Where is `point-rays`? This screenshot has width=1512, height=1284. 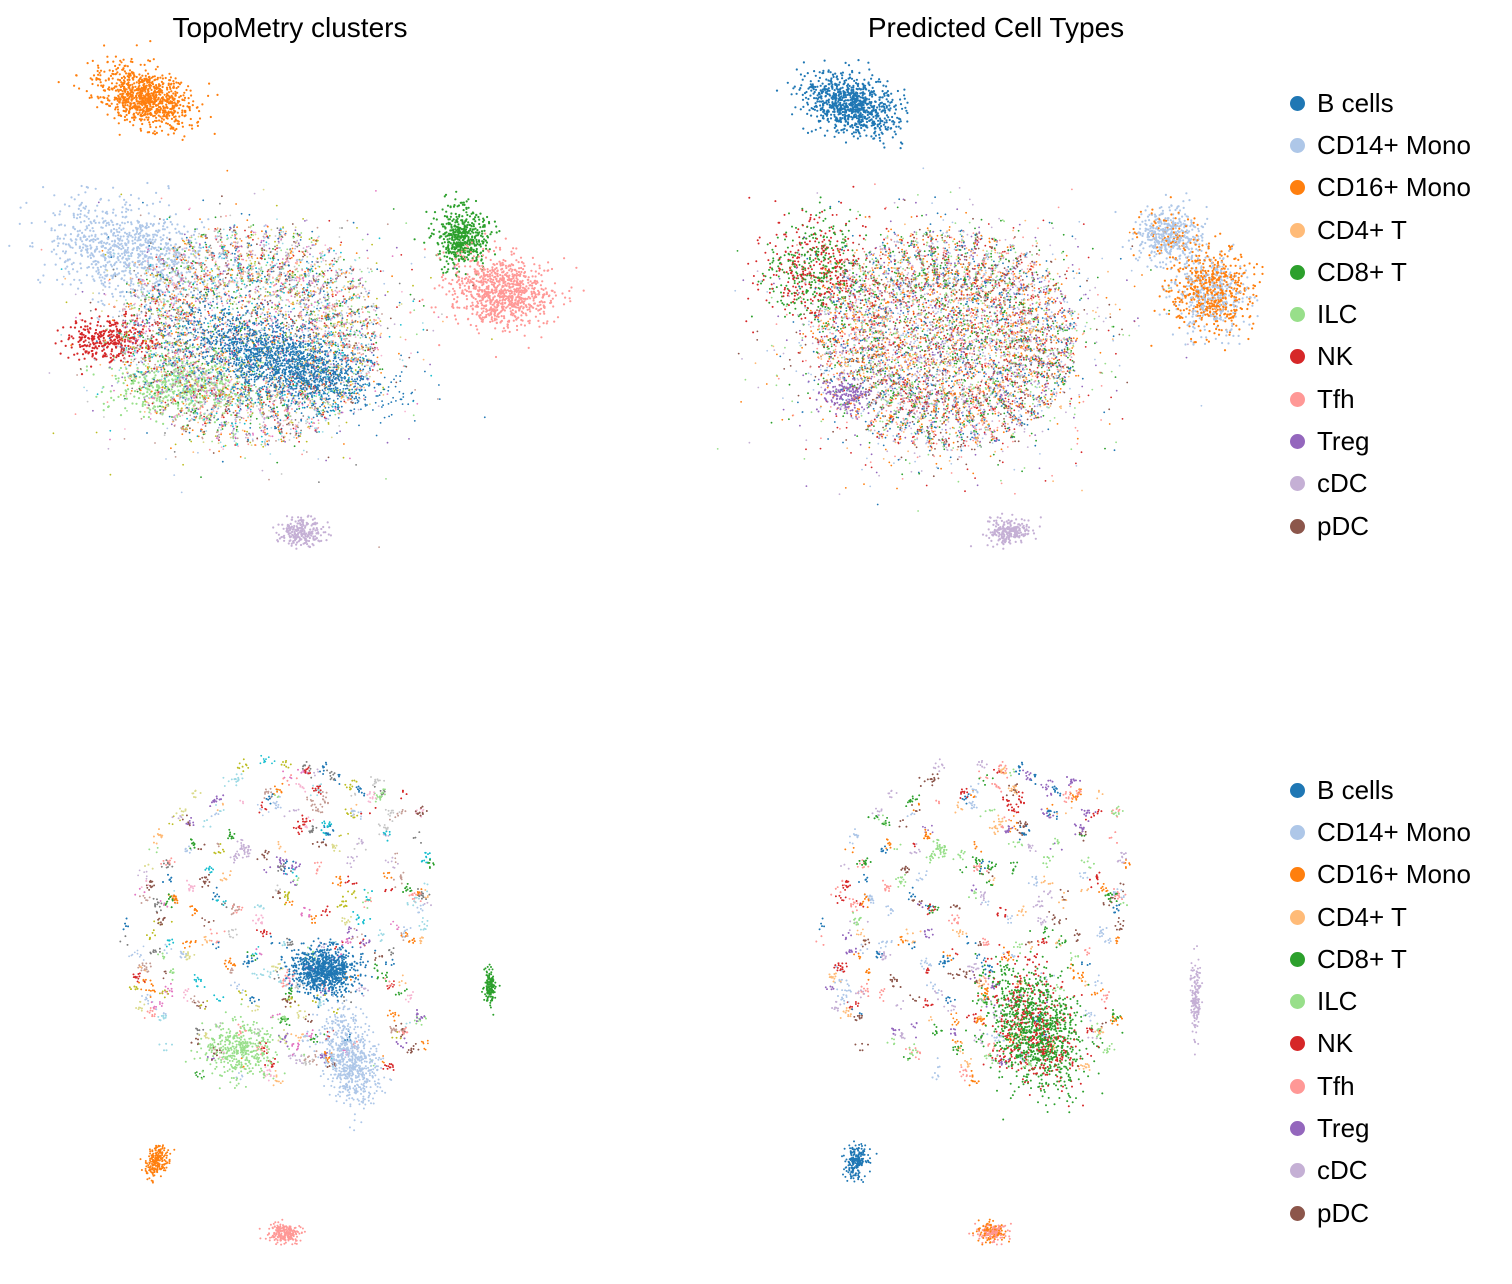
point-rays is located at coordinates (249, 335).